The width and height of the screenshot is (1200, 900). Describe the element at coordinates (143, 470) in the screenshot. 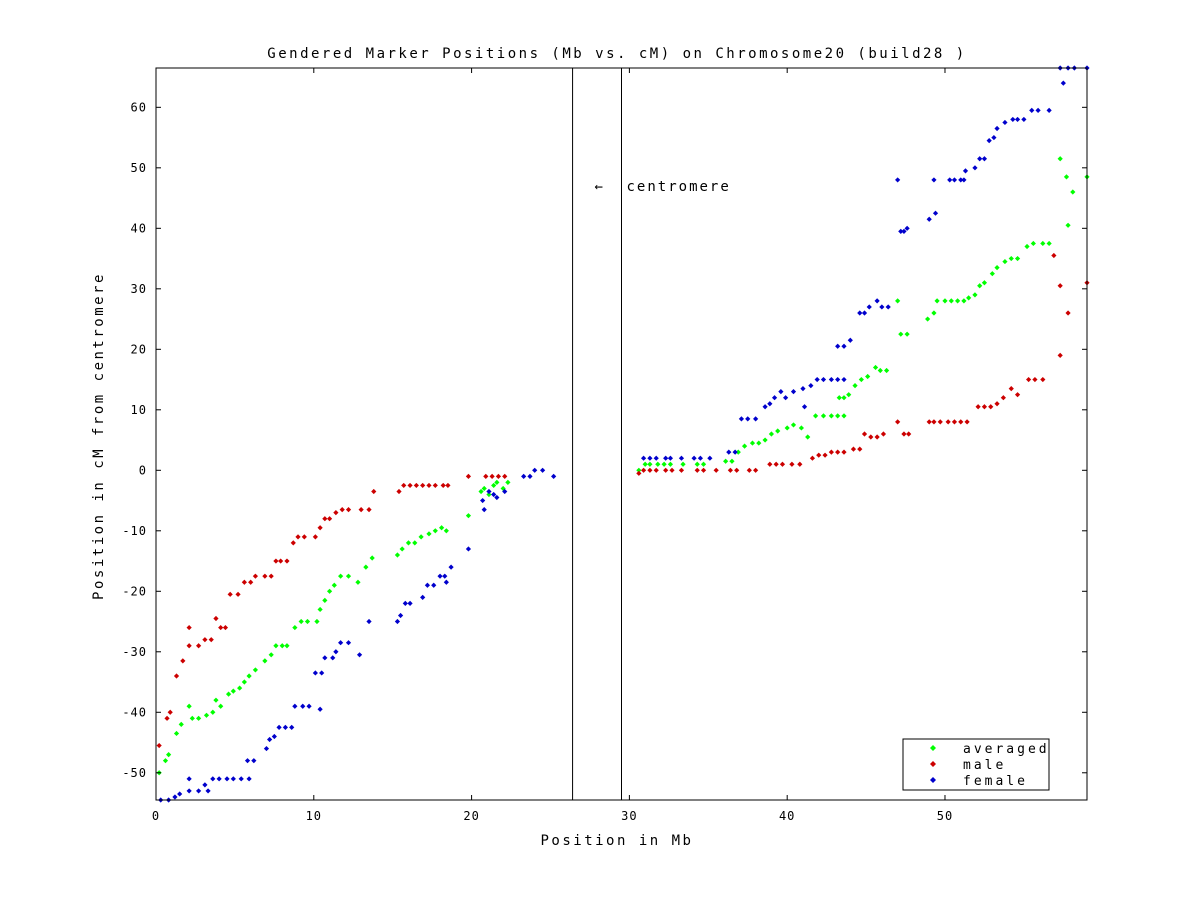

I see `y-tick-label: 0` at that location.